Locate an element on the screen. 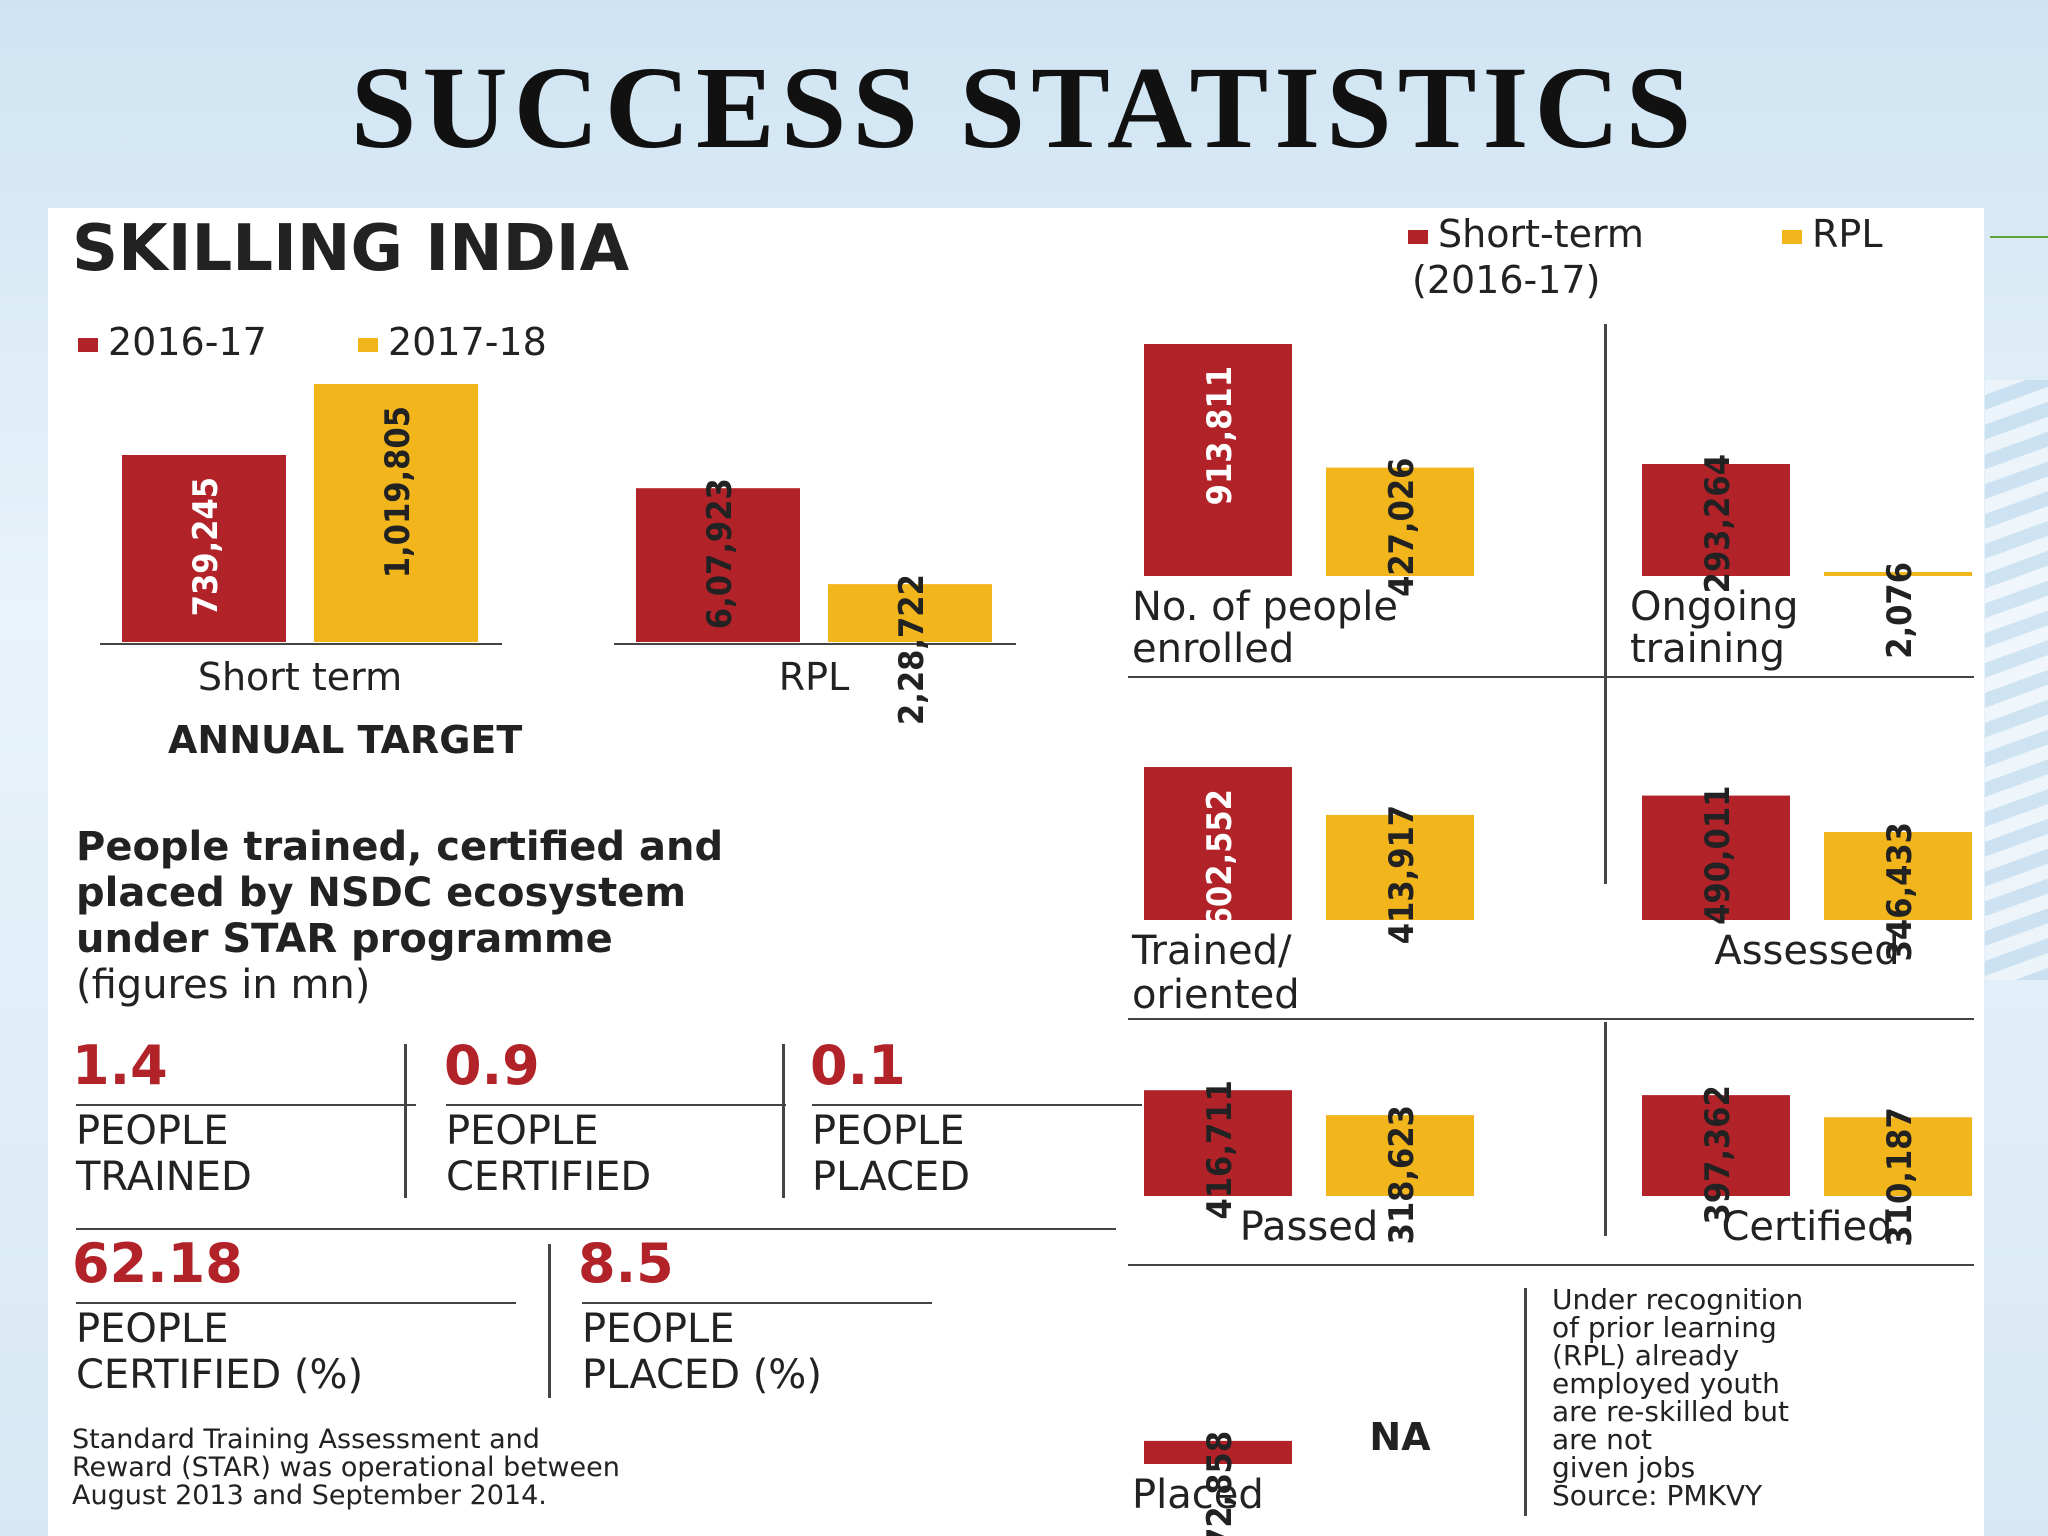  category-label-short-term: Short term is located at coordinates (300, 677).